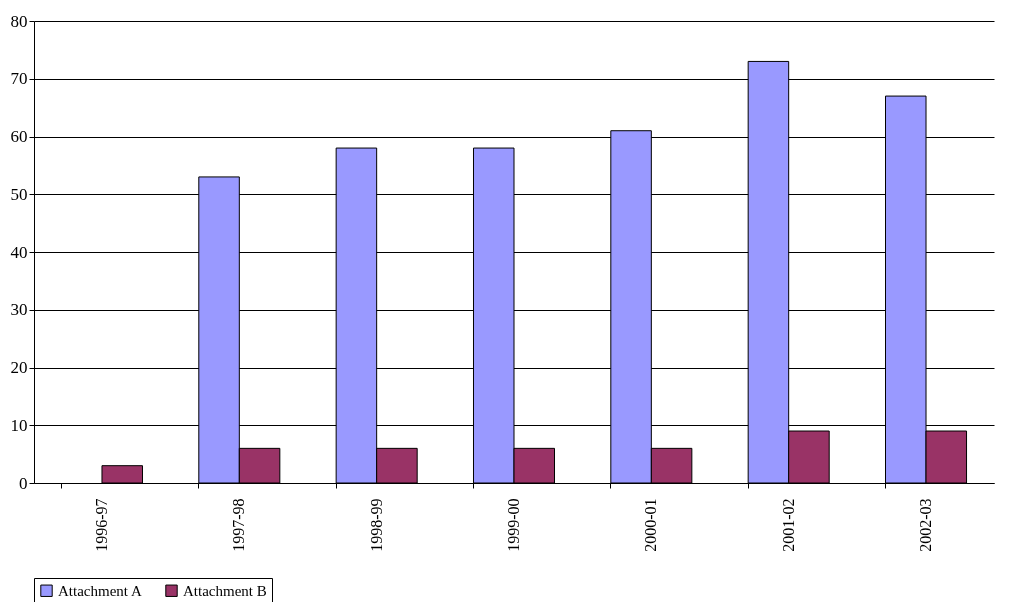  What do you see at coordinates (19, 194) in the screenshot?
I see `y-tick-label: 50` at bounding box center [19, 194].